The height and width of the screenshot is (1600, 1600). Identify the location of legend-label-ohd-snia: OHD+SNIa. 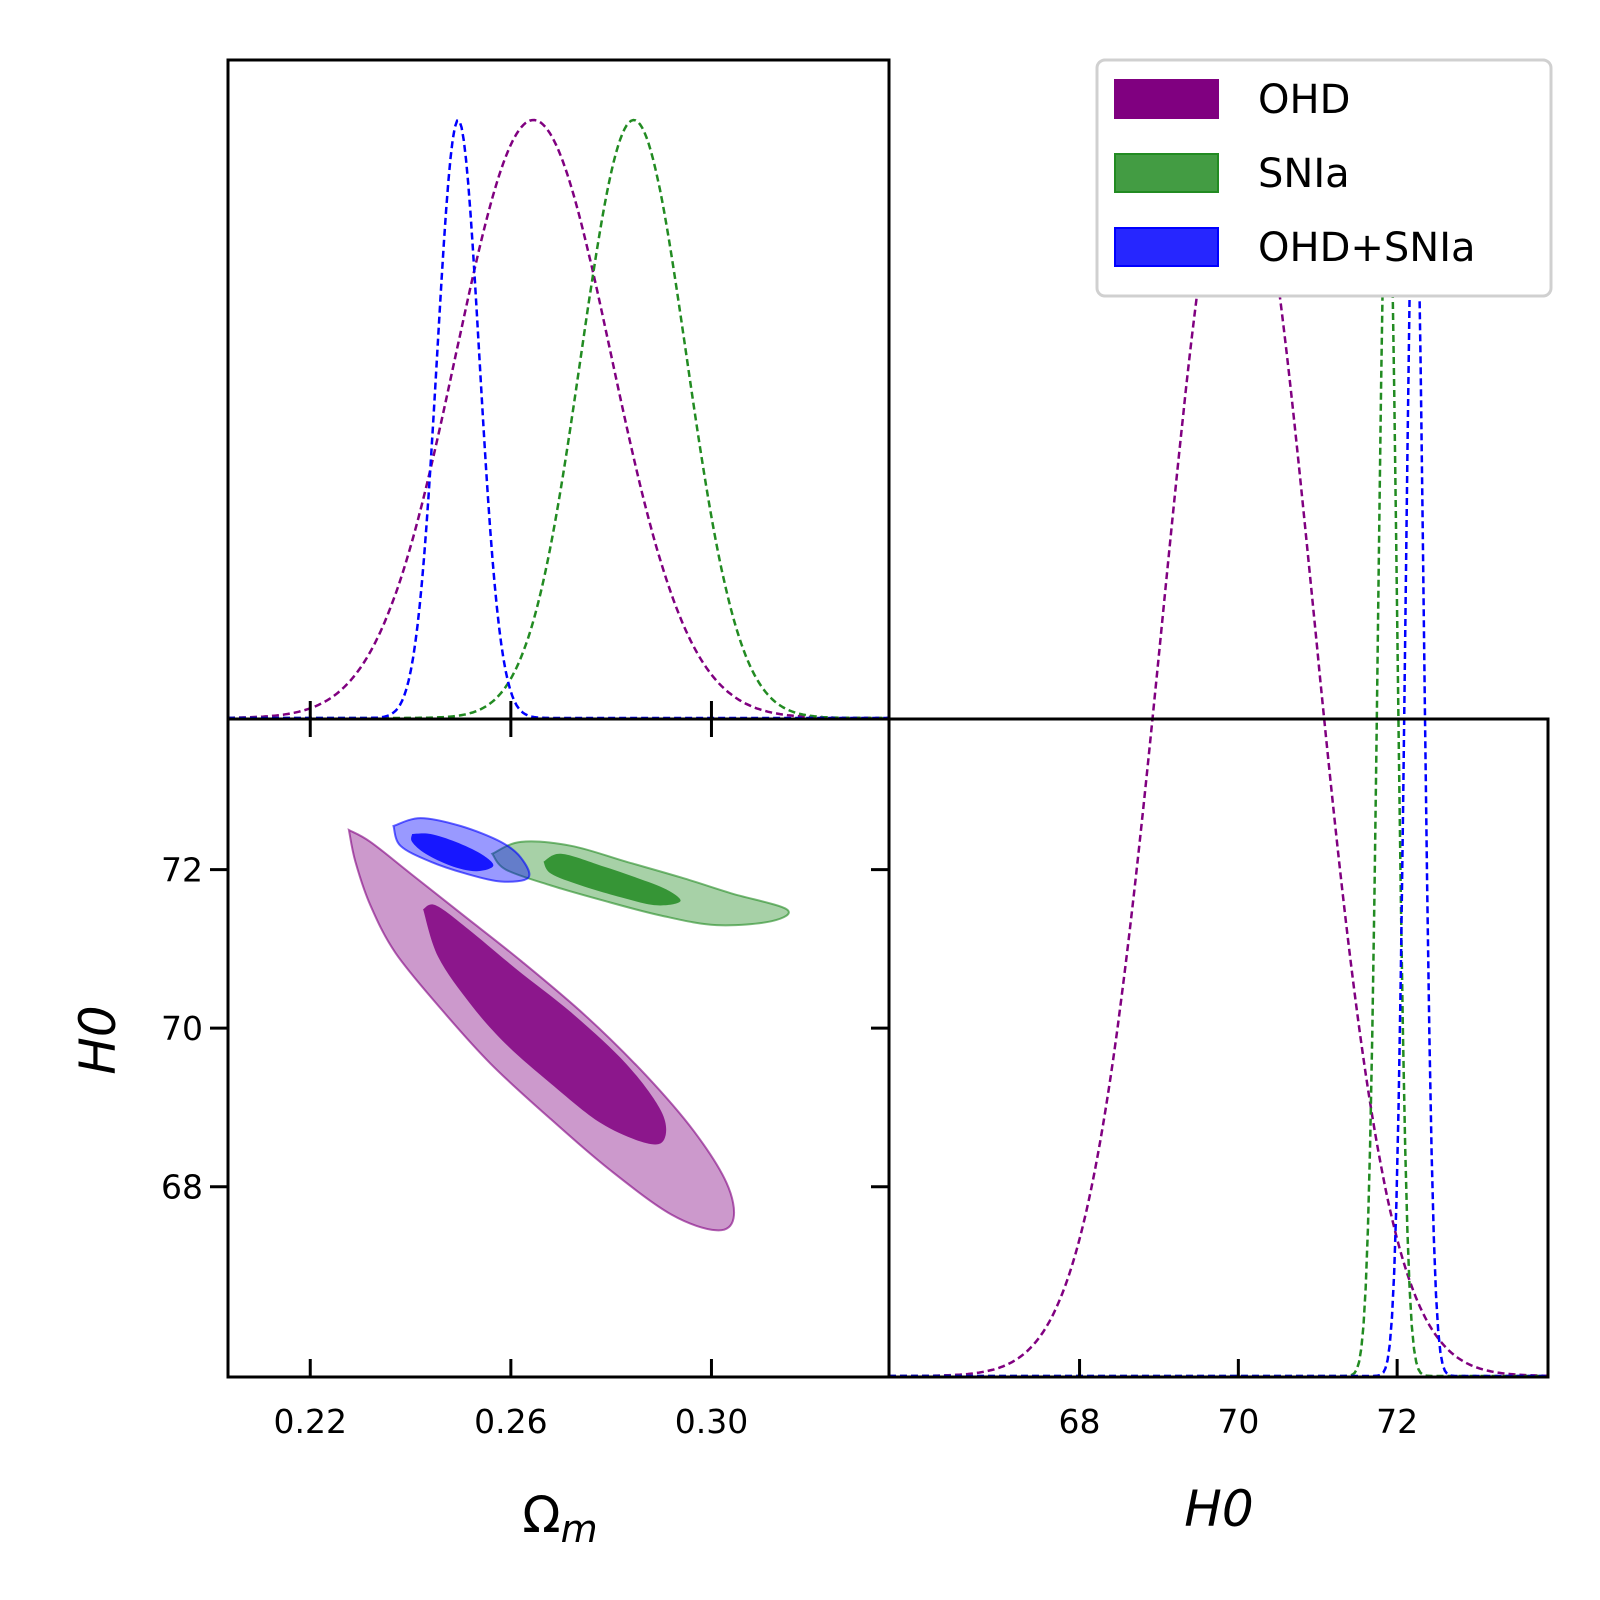
(1367, 248).